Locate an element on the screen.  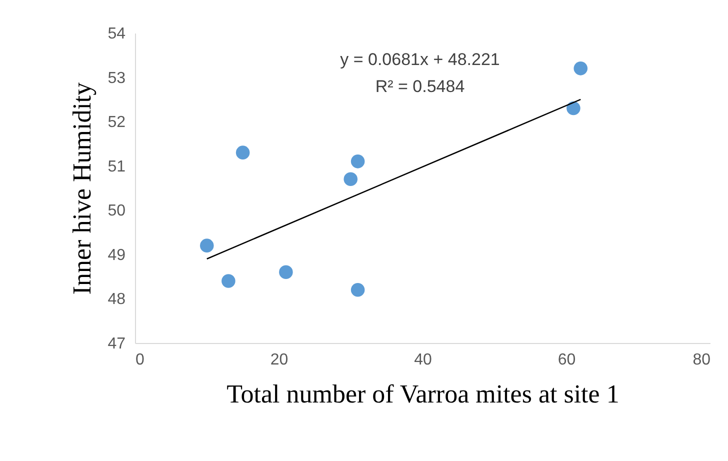
annotation: y = 0.0681x + 48.221 is located at coordinates (420, 59).